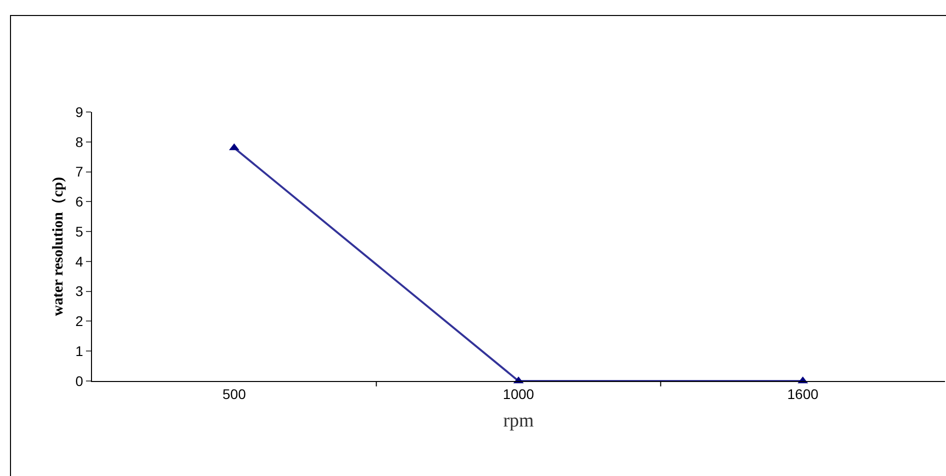 The image size is (946, 476). I want to click on y-tick-label: 5, so click(79, 231).